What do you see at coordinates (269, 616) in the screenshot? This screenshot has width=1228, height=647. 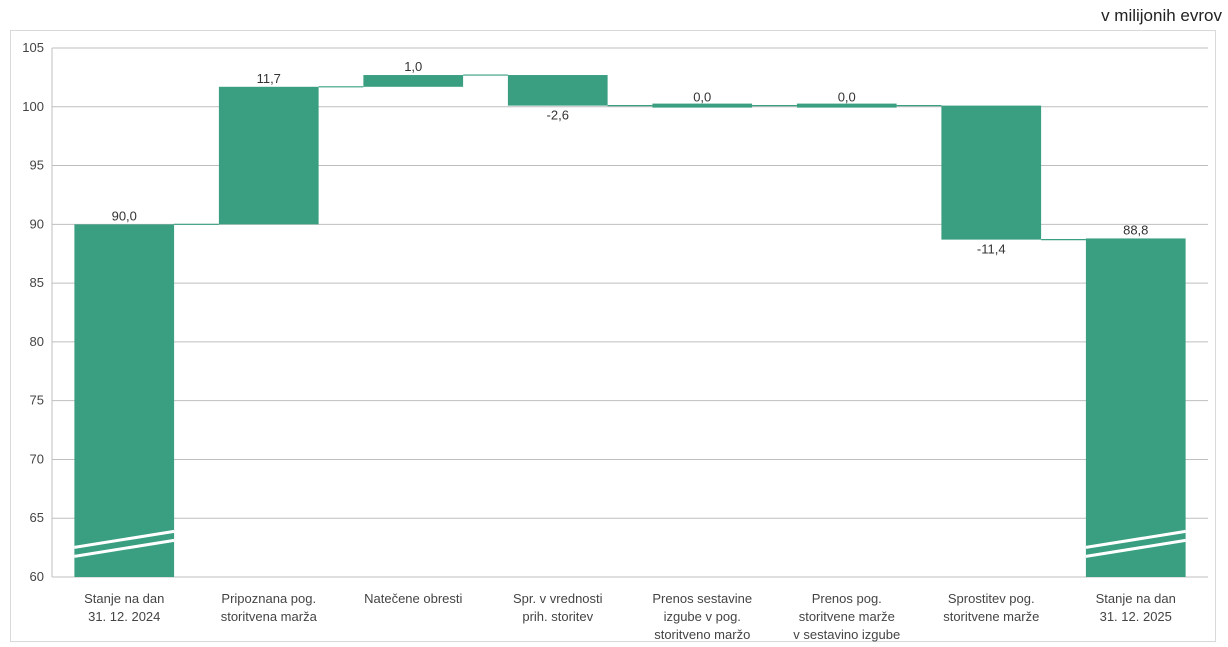 I see `category-label: storitvena marža` at bounding box center [269, 616].